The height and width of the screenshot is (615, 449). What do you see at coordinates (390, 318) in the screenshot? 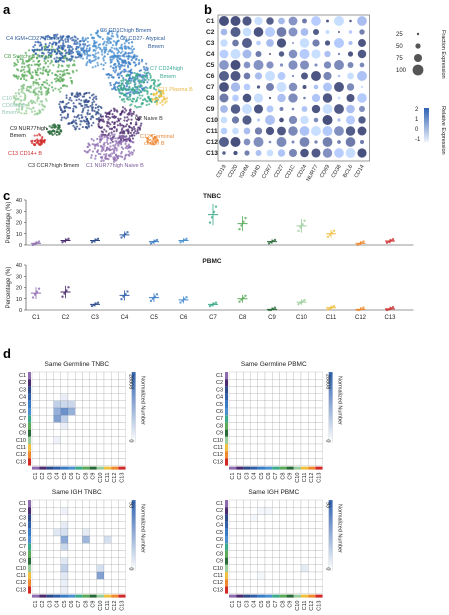
I see `x-tick-label: C13` at bounding box center [390, 318].